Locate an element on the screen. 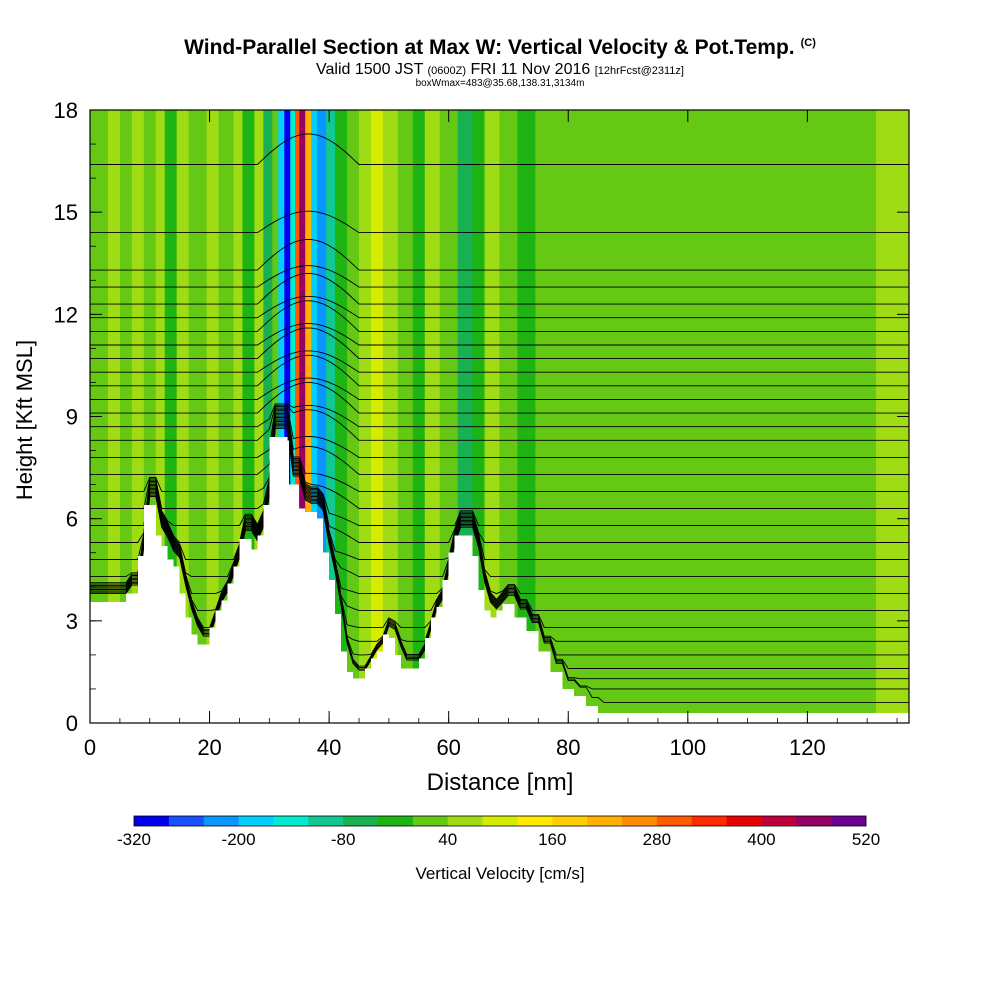 This screenshot has width=1000, height=1000. colorbar-label: Vertical Velocity [cm/s] is located at coordinates (500, 873).